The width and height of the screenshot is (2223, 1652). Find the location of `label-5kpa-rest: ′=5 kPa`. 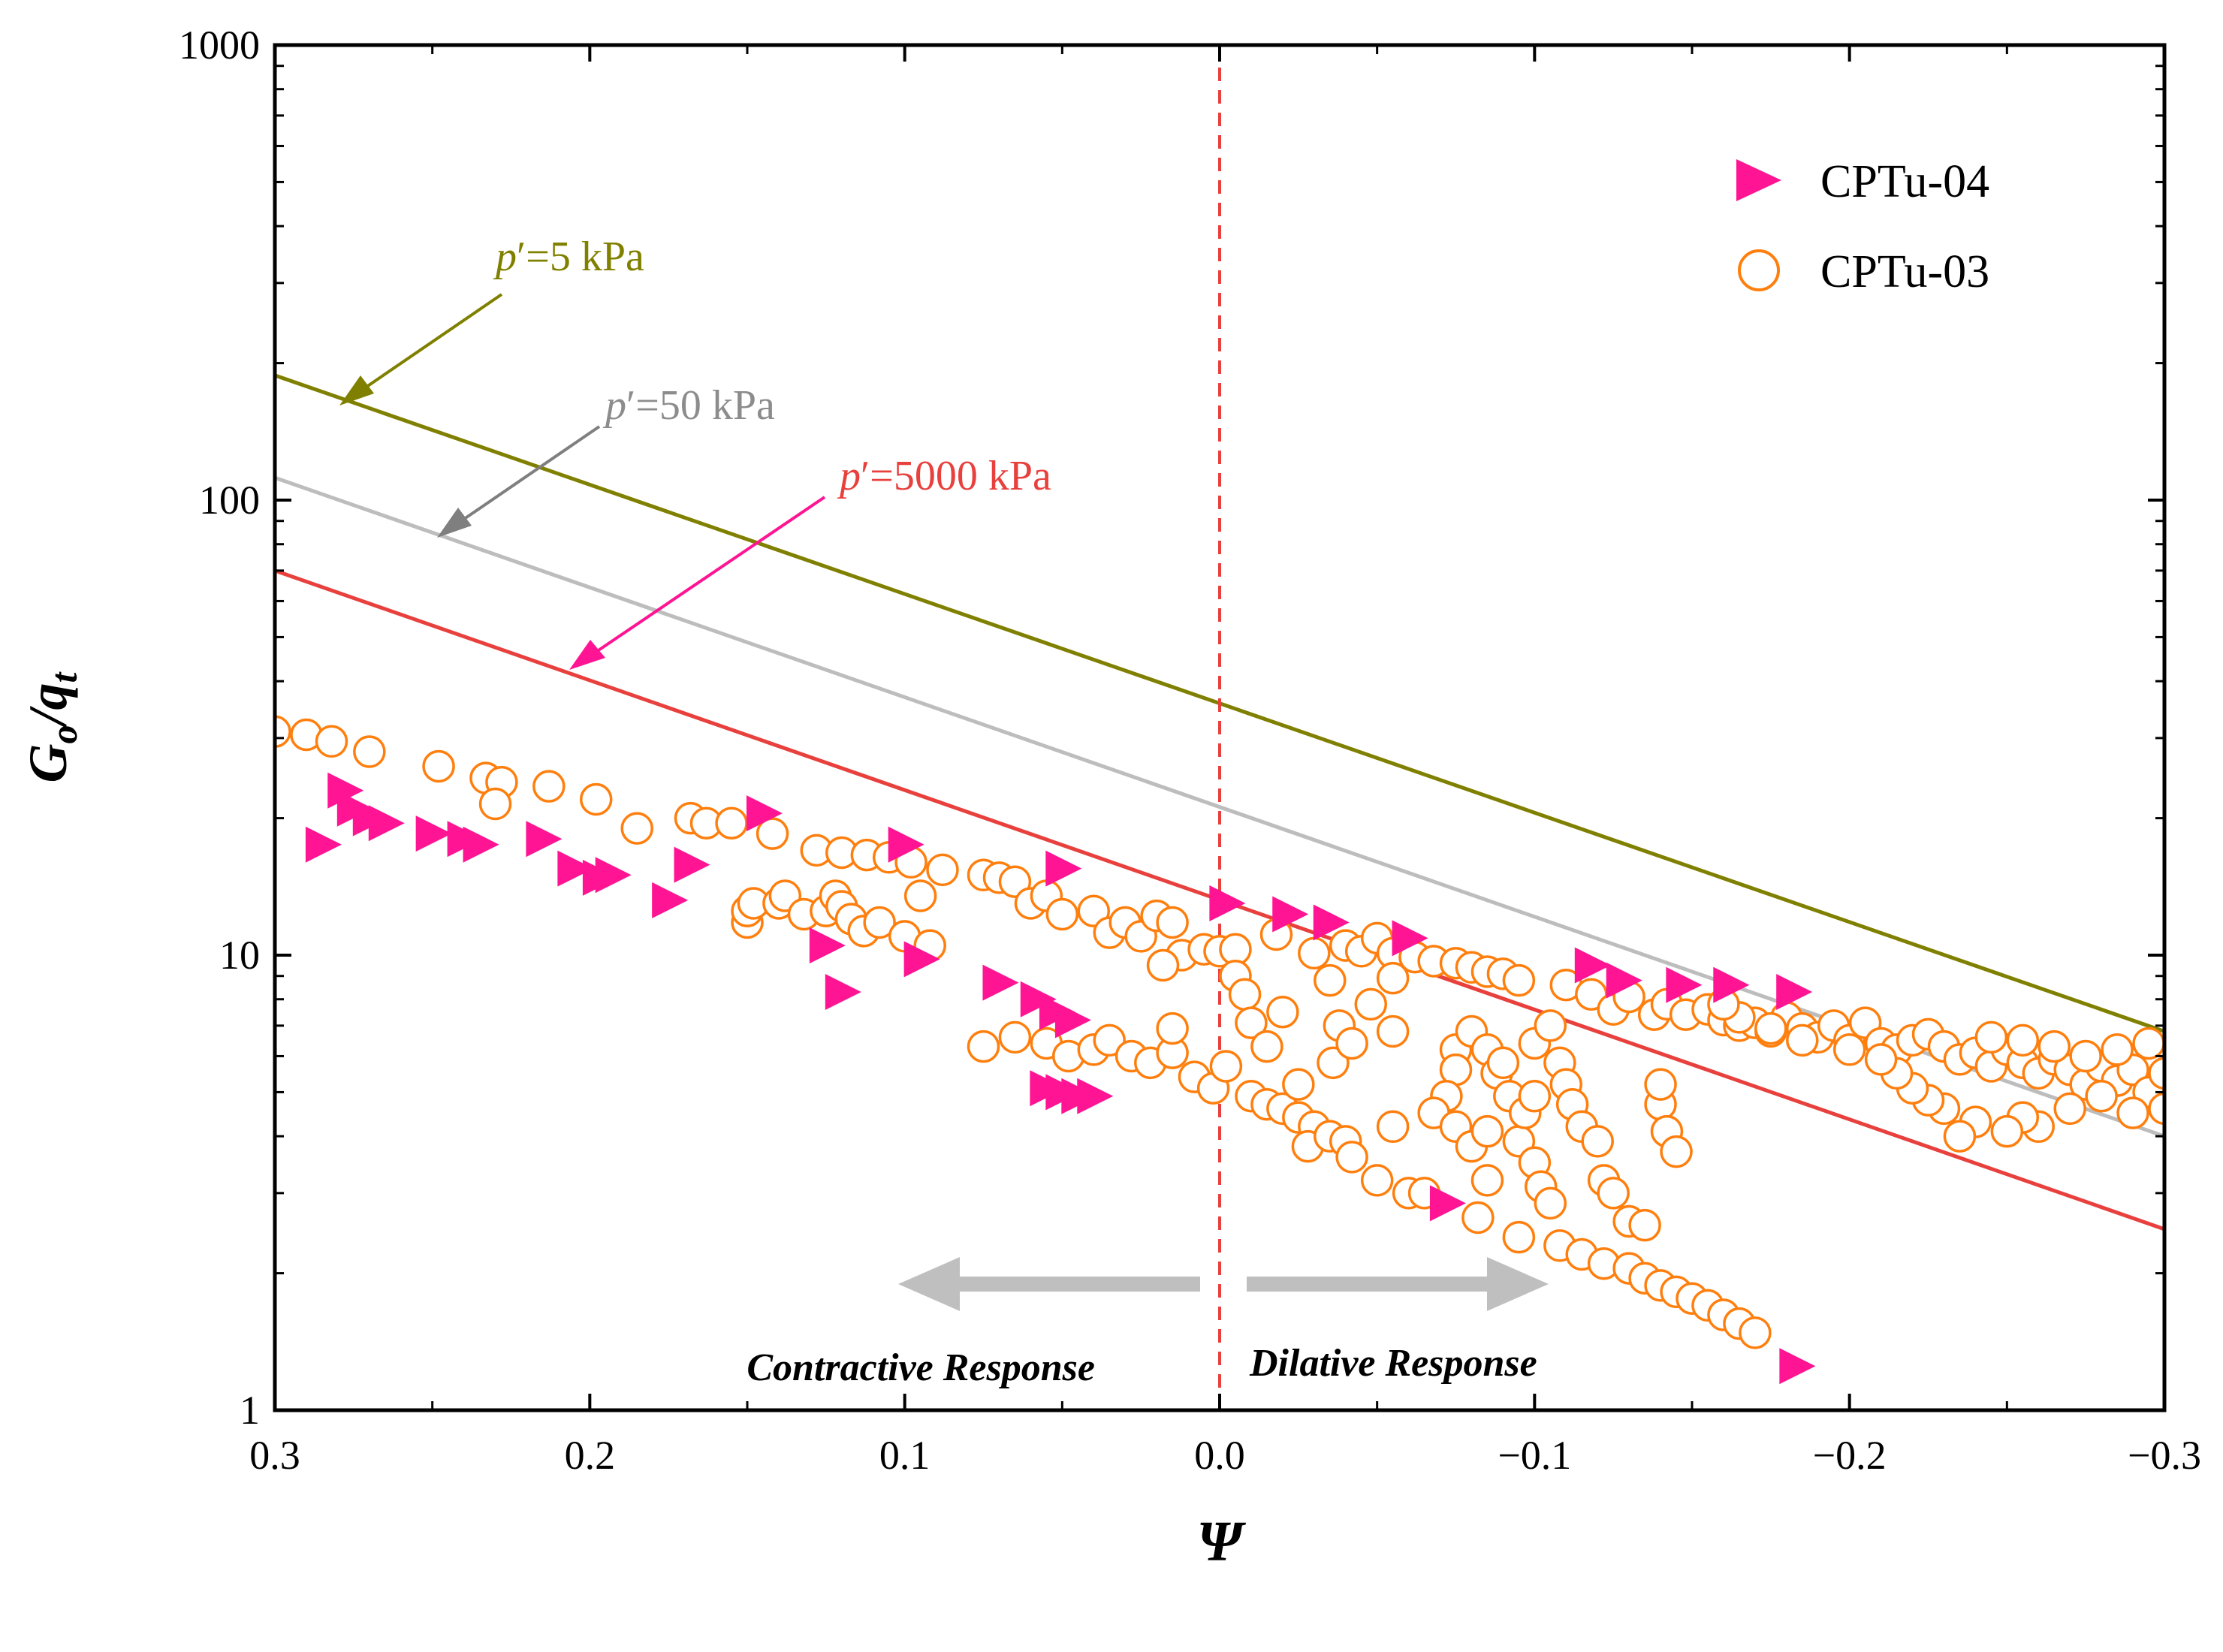

label-5kpa-rest: ′=5 kPa is located at coordinates (580, 257).